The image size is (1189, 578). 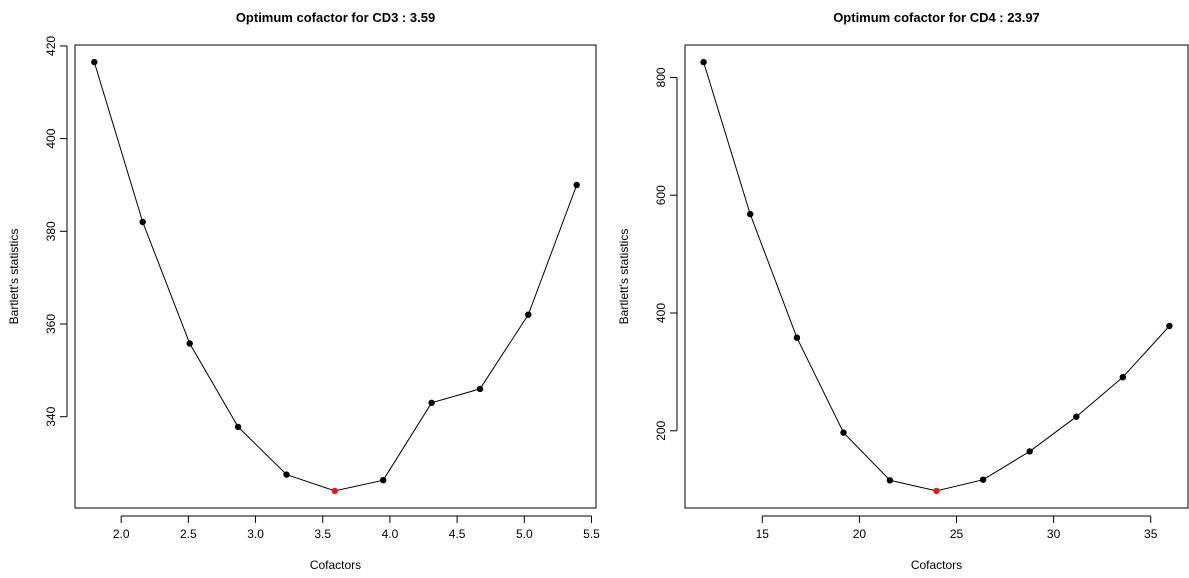 I want to click on chart-2-x-tick-label: 30, so click(x=1054, y=534).